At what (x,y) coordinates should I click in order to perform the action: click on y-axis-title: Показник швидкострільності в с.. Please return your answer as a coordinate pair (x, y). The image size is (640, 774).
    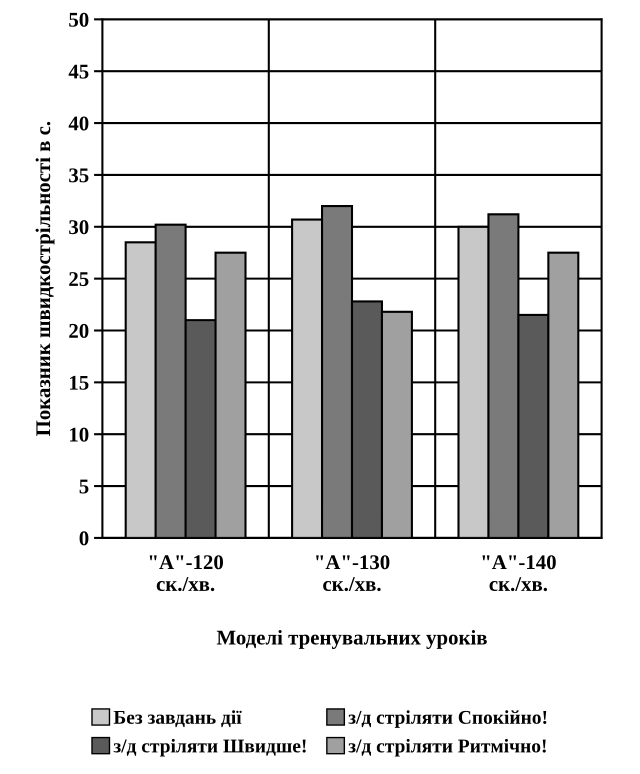
    Looking at the image, I should click on (45, 279).